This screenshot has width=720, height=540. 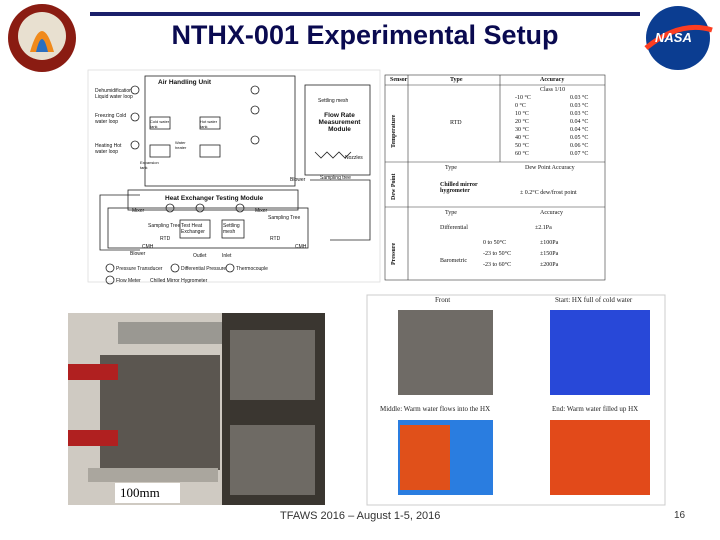 What do you see at coordinates (335, 178) in the screenshot?
I see `diagram-label: Sampling tree` at bounding box center [335, 178].